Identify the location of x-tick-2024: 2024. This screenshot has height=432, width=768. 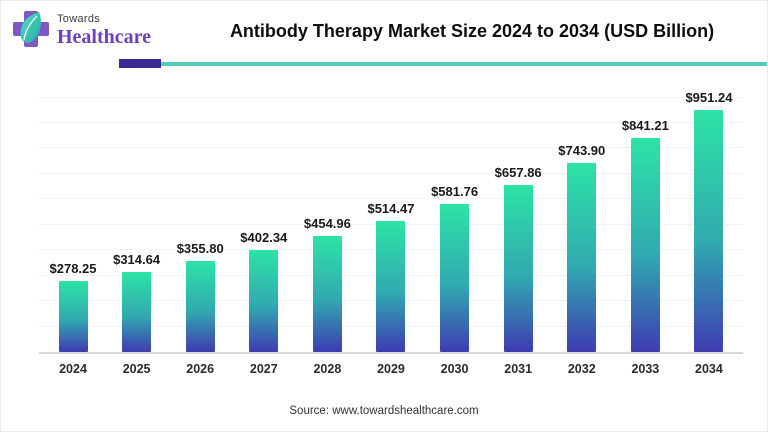
(73, 369).